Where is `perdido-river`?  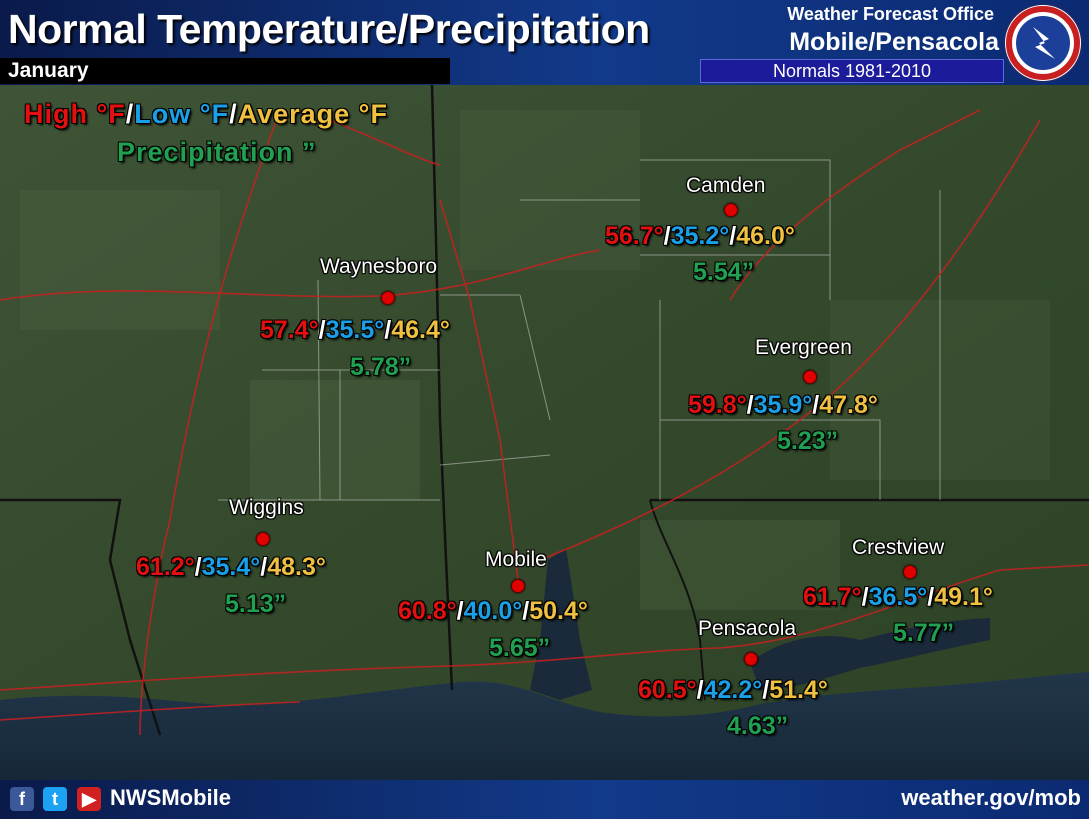 perdido-river is located at coordinates (677, 600).